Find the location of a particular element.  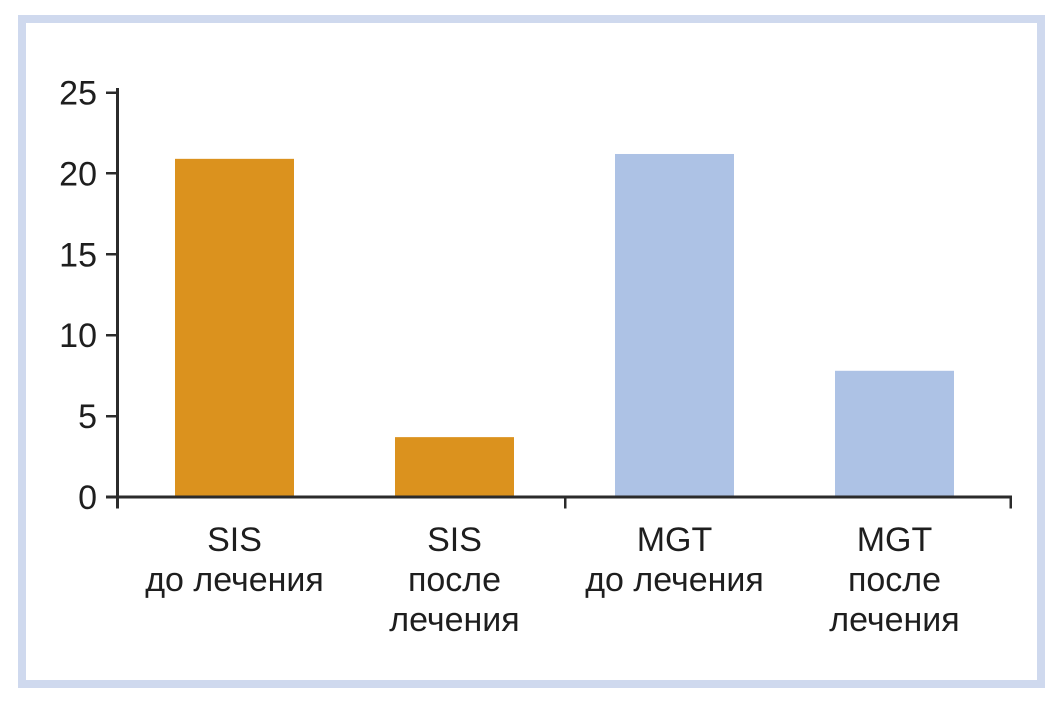

x-category-label-sis-before: SIS до лечения is located at coordinates (234, 560).